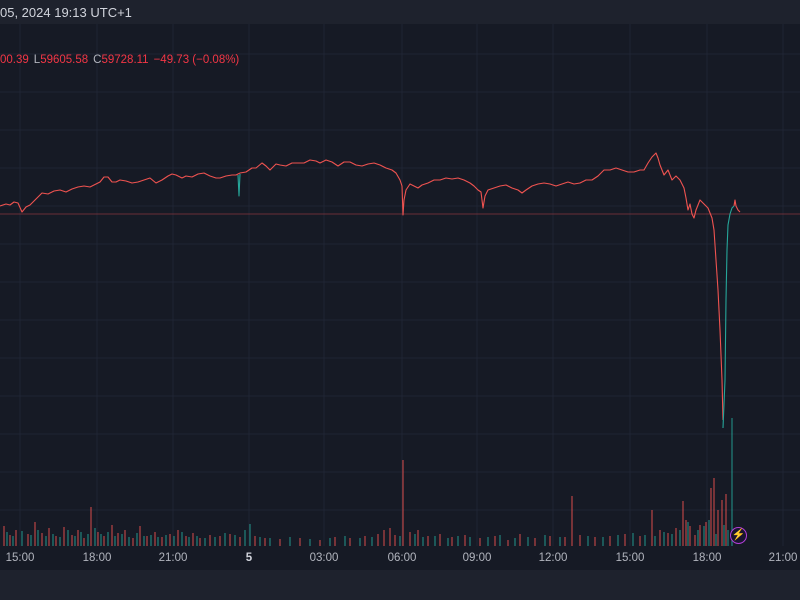 This screenshot has width=800, height=600. I want to click on time-tick: 12:00, so click(553, 558).